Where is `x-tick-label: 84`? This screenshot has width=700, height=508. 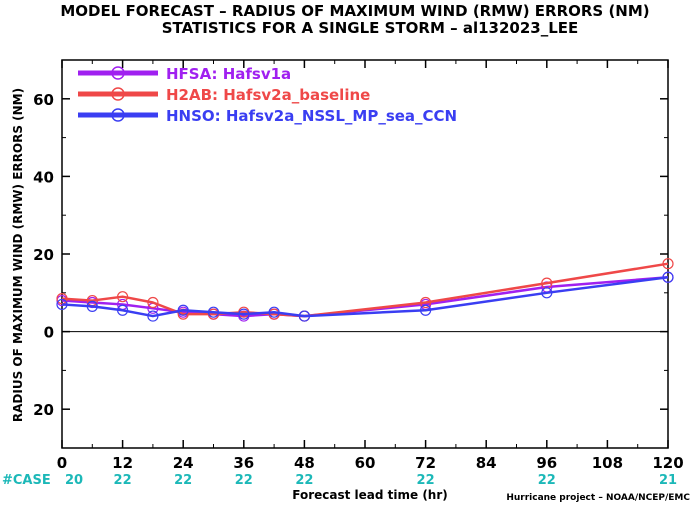
x-tick-label: 84 is located at coordinates (486, 463).